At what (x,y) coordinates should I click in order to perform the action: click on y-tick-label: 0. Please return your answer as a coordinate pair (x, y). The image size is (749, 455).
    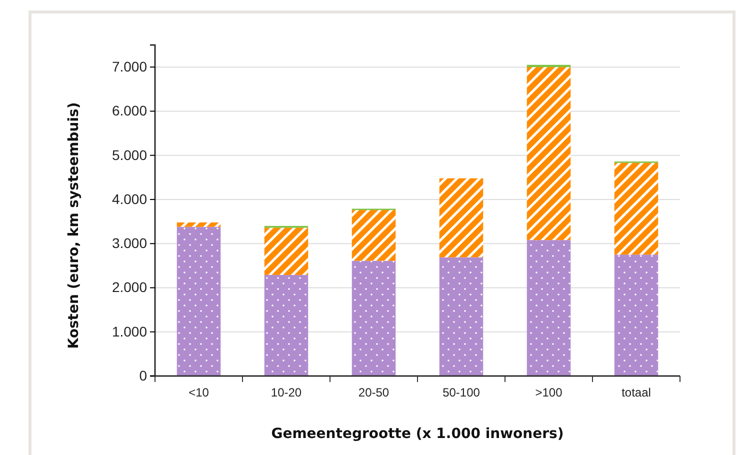
    Looking at the image, I should click on (143, 375).